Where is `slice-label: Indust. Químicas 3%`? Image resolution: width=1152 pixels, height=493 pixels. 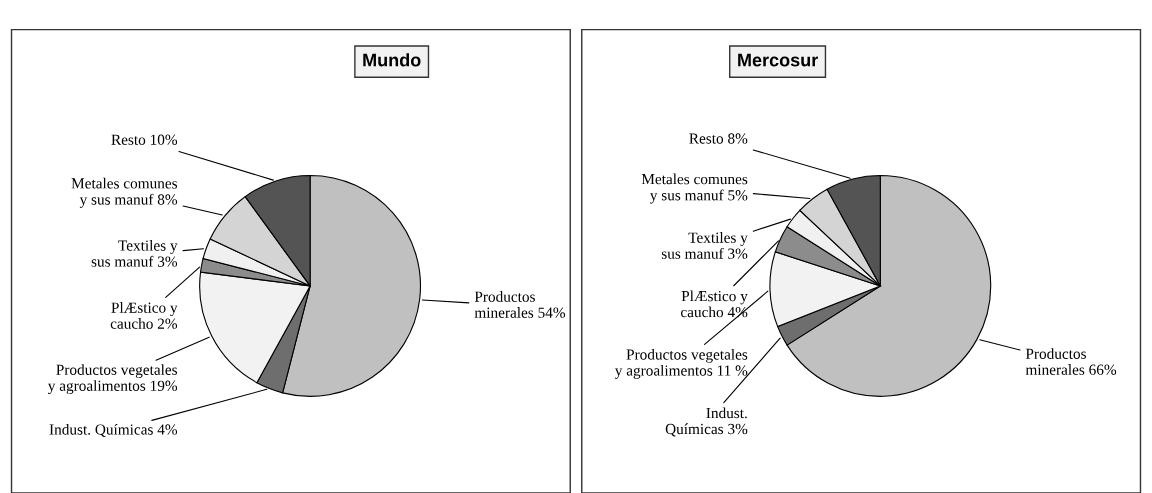 slice-label: Indust. Químicas 3% is located at coordinates (706, 422).